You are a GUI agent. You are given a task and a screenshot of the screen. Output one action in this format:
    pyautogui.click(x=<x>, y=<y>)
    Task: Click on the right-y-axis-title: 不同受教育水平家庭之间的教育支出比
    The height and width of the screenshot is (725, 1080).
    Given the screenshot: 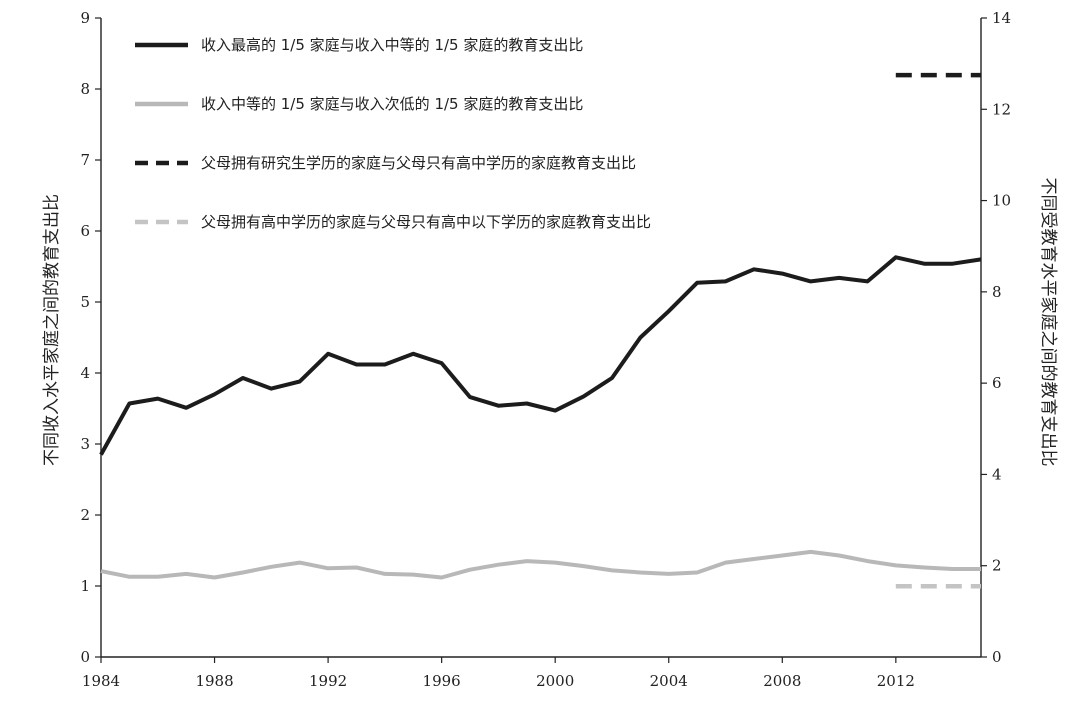 What is the action you would take?
    pyautogui.click(x=1048, y=322)
    